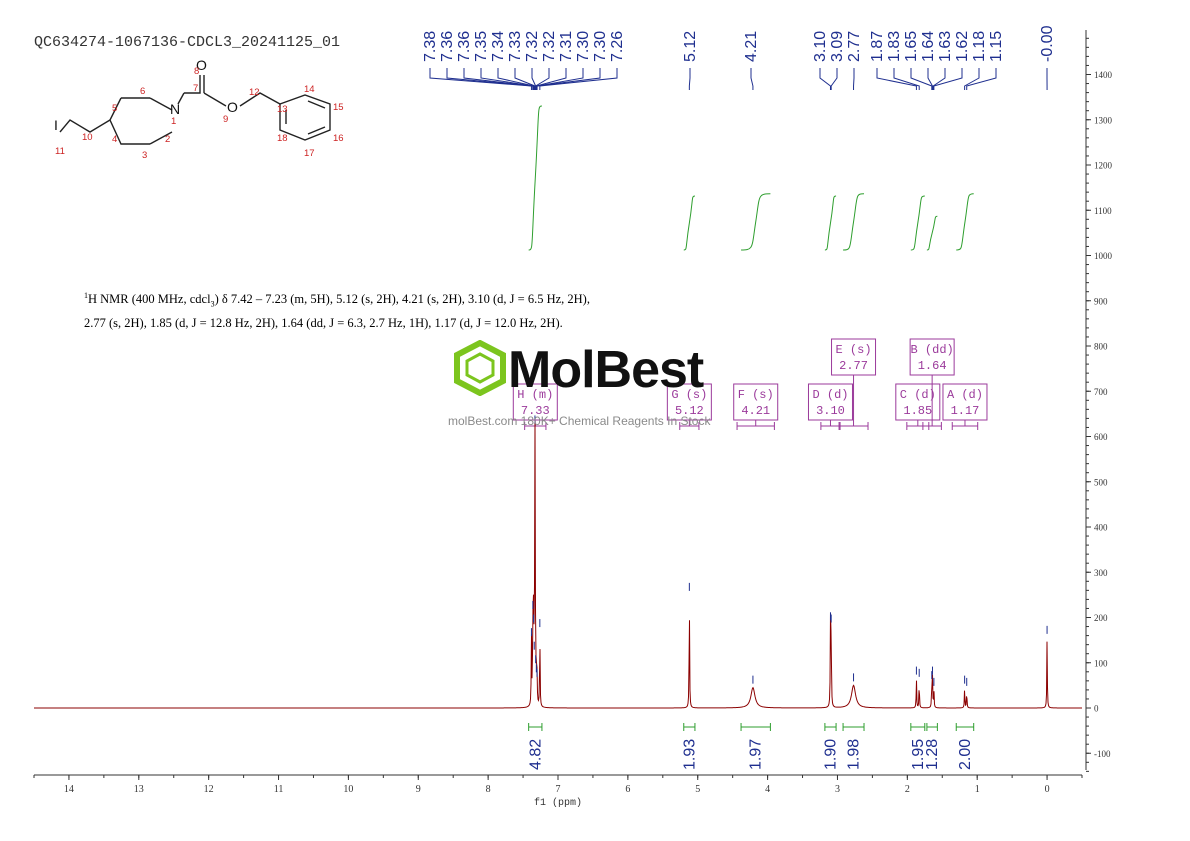  What do you see at coordinates (232, 107) in the screenshot?
I see `atom-label-o-ester: O` at bounding box center [232, 107].